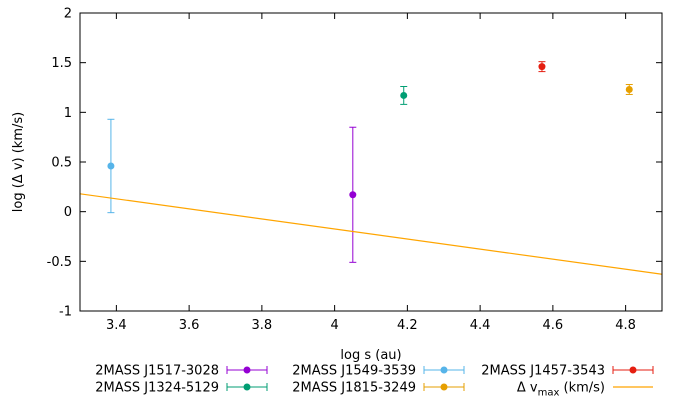 The height and width of the screenshot is (398, 678). What do you see at coordinates (262, 325) in the screenshot?
I see `x-tick-label: 3.8` at bounding box center [262, 325].